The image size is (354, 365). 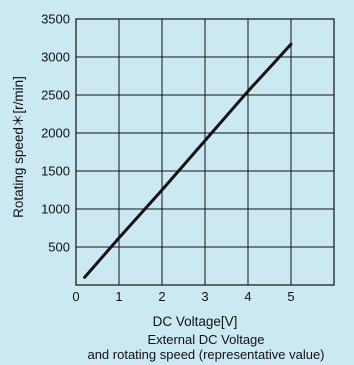 What do you see at coordinates (161, 296) in the screenshot?
I see `x-tick-label: 2` at bounding box center [161, 296].